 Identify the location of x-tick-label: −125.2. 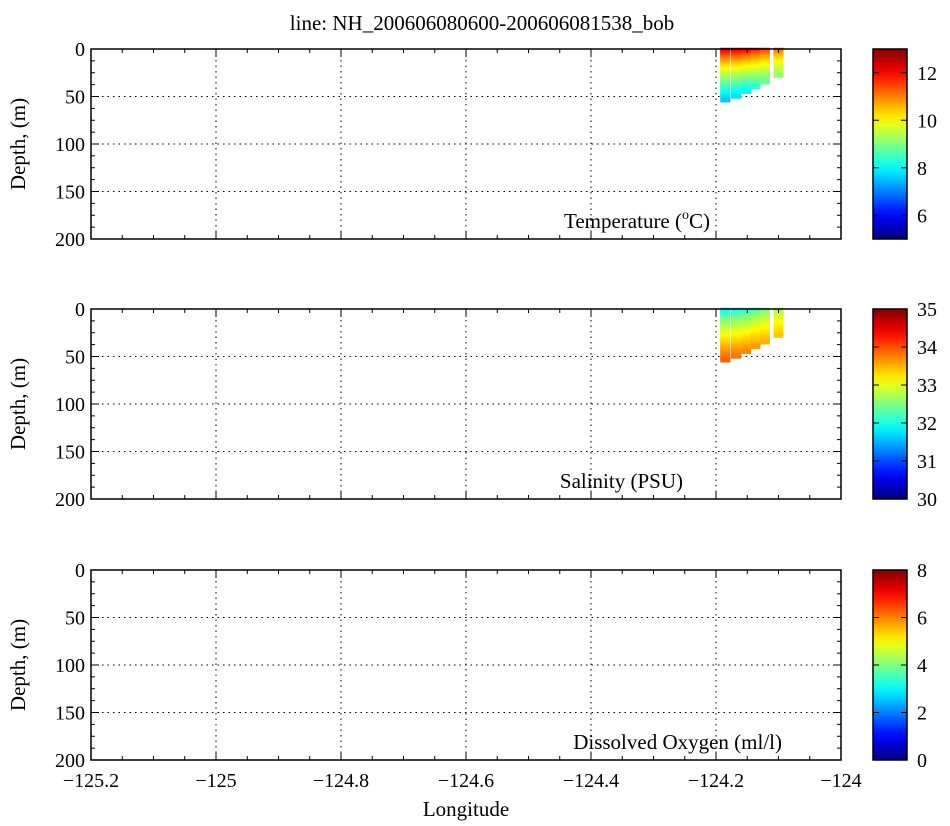
(91, 781).